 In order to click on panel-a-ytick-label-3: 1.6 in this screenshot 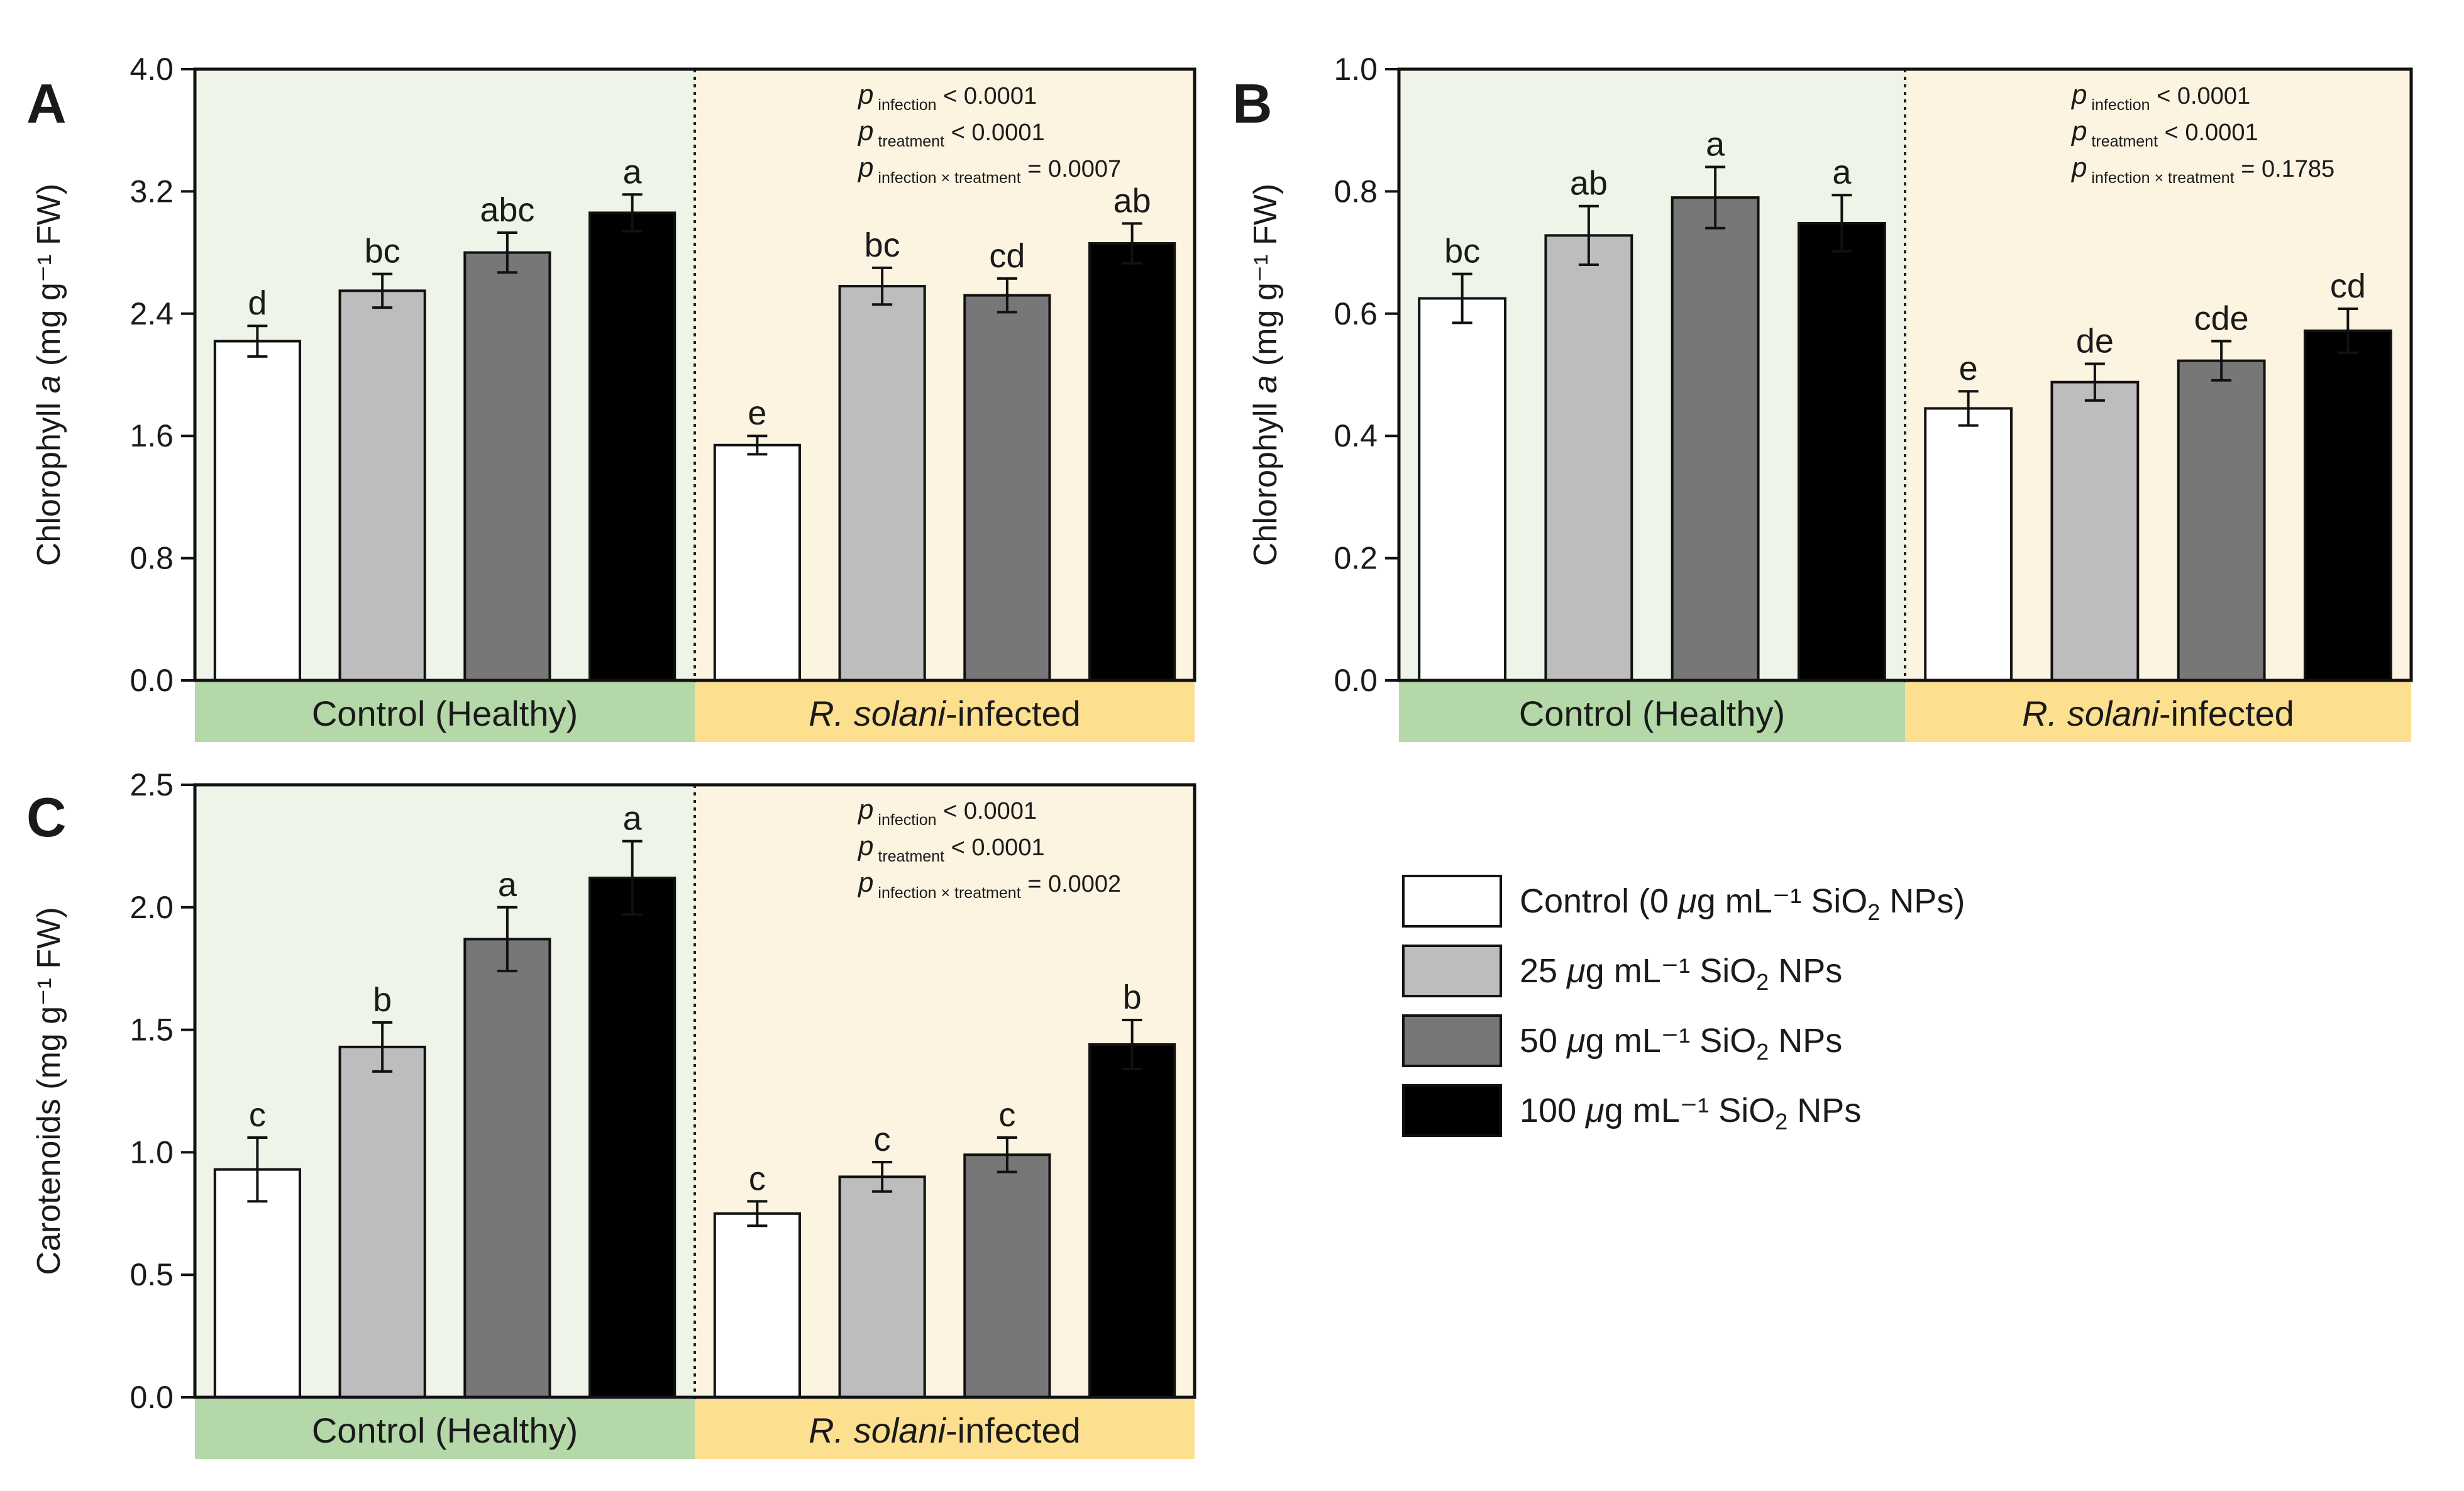, I will do `click(152, 435)`.